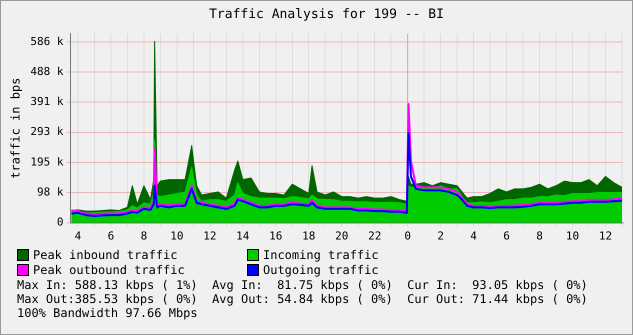 Image resolution: width=633 pixels, height=335 pixels. Describe the element at coordinates (47, 161) in the screenshot. I see `y-tick-label: 195 k` at that location.